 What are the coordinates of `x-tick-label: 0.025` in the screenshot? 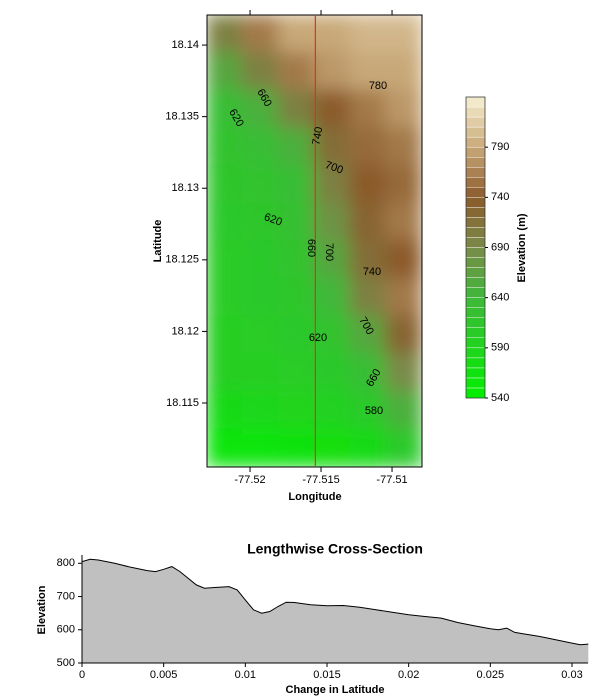 It's located at (491, 675).